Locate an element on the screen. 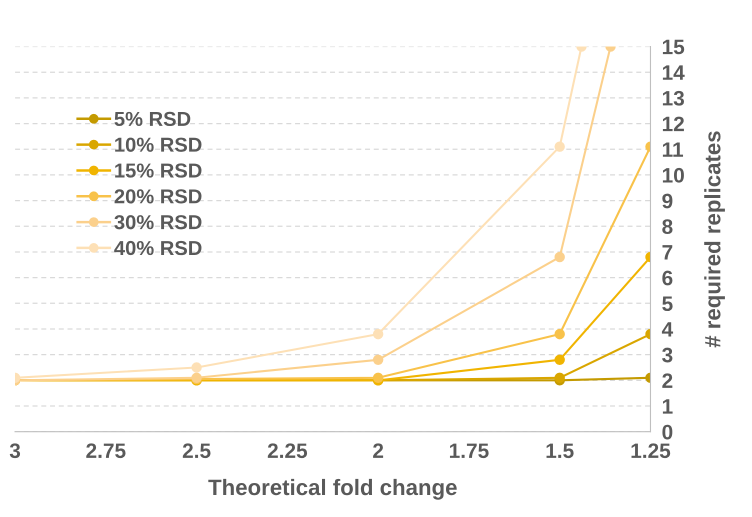  legend-label: 40% RSD is located at coordinates (158, 248).